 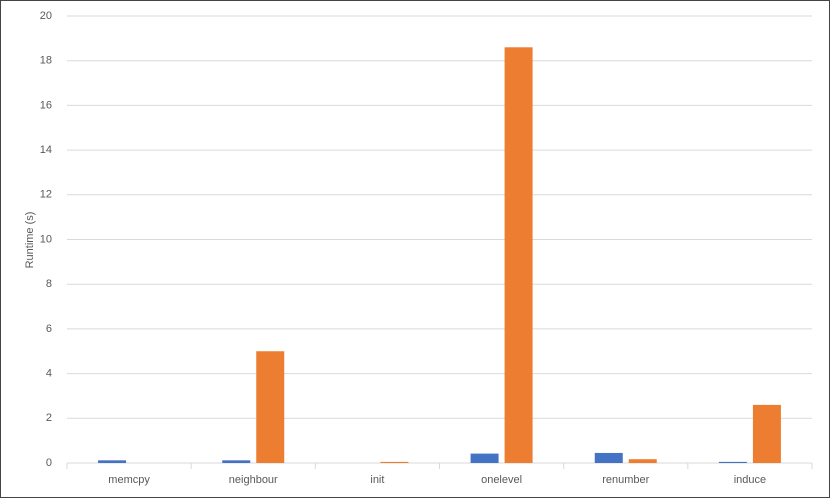 I want to click on x-tick-label: neighbour, so click(x=253, y=480).